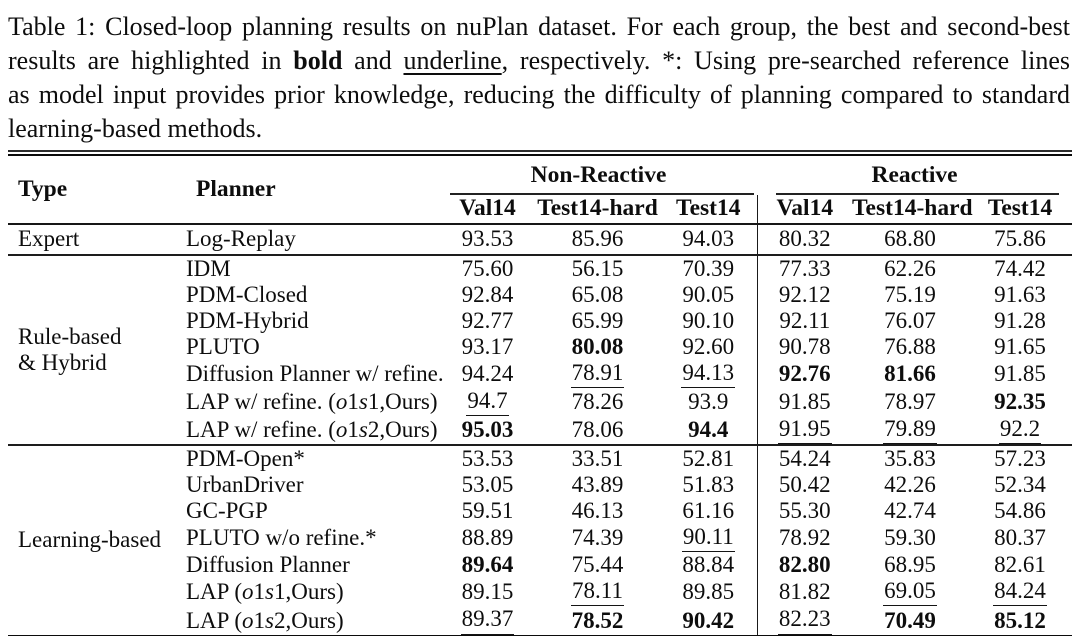  I want to click on metric-cell: 92.35, so click(1020, 402).